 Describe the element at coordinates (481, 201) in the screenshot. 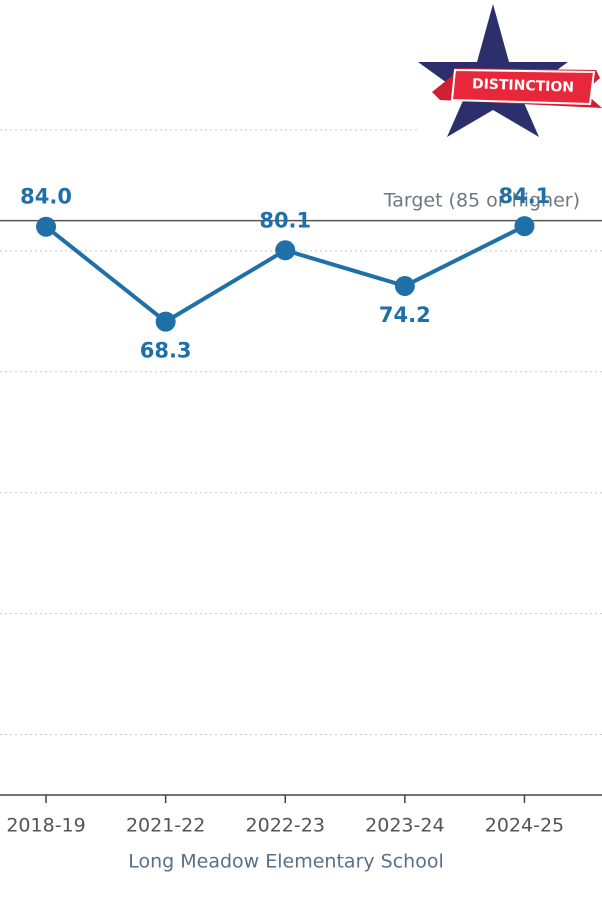

I see `target-label: Target (85 or higher)` at that location.